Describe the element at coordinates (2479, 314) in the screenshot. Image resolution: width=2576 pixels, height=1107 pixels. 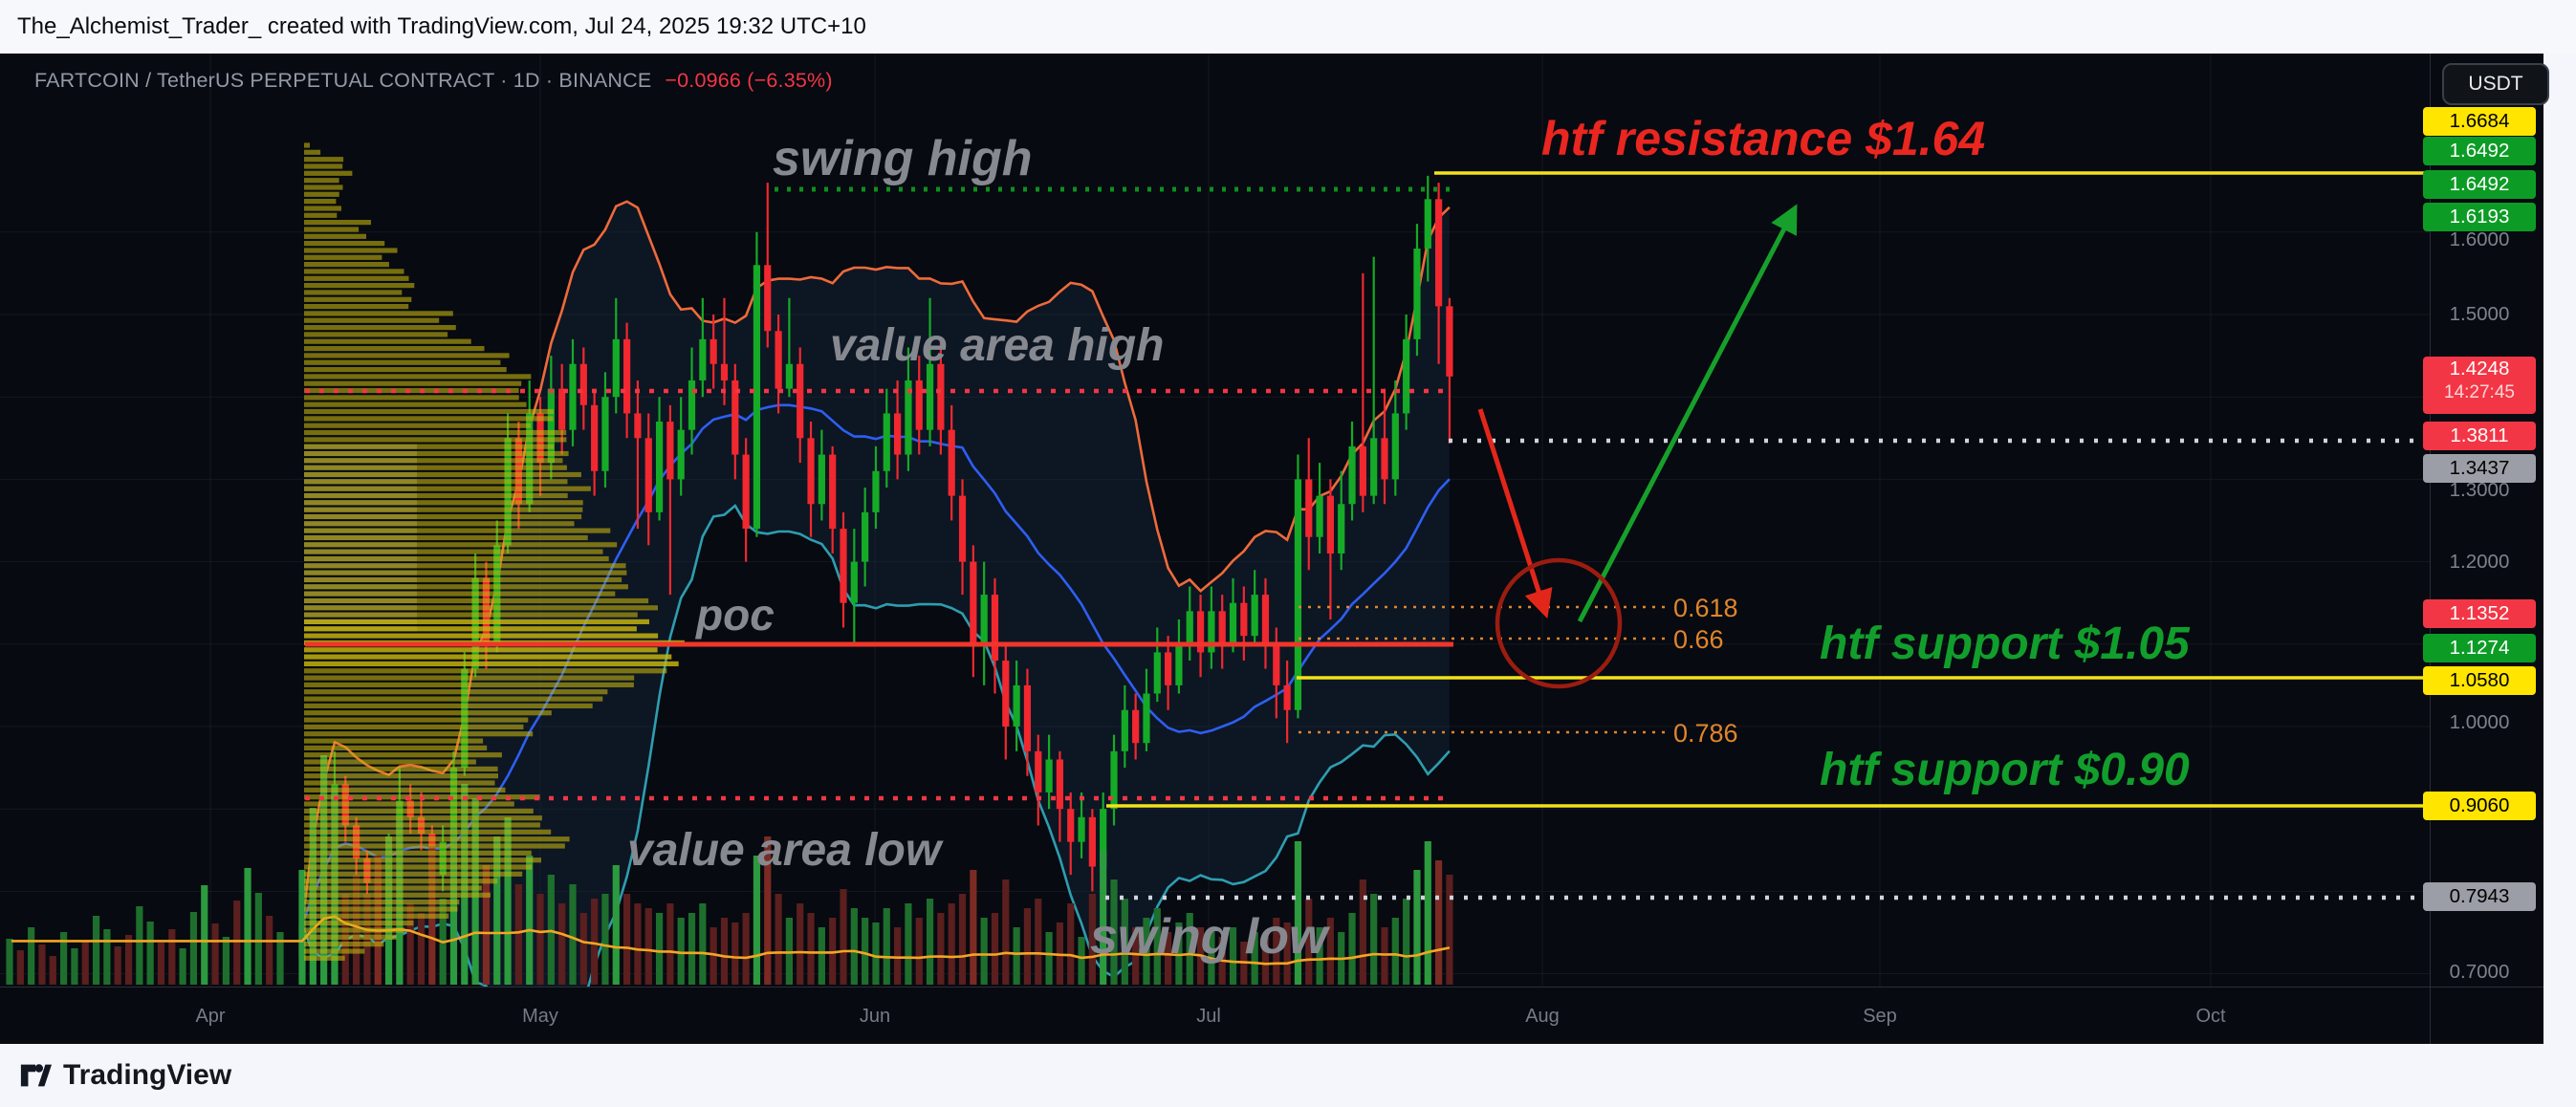
I see `price-tick: 1.5000` at that location.